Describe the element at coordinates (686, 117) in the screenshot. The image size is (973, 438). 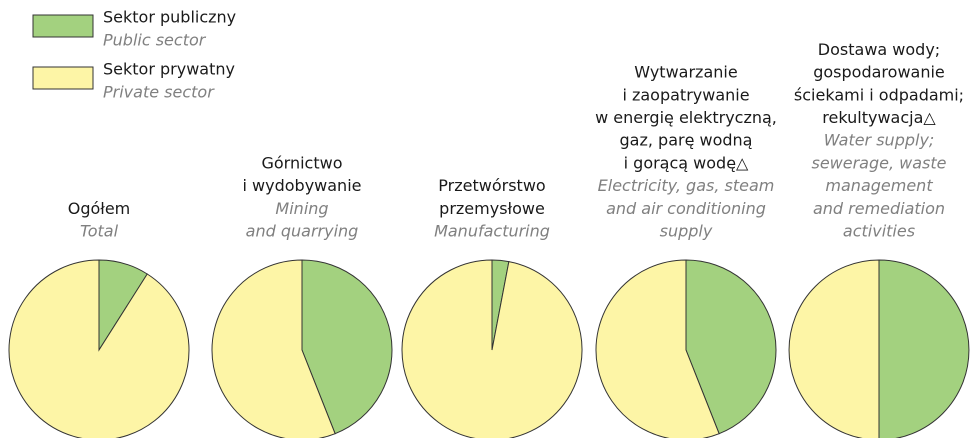
I see `chart-title: w energię elektryczną,` at that location.